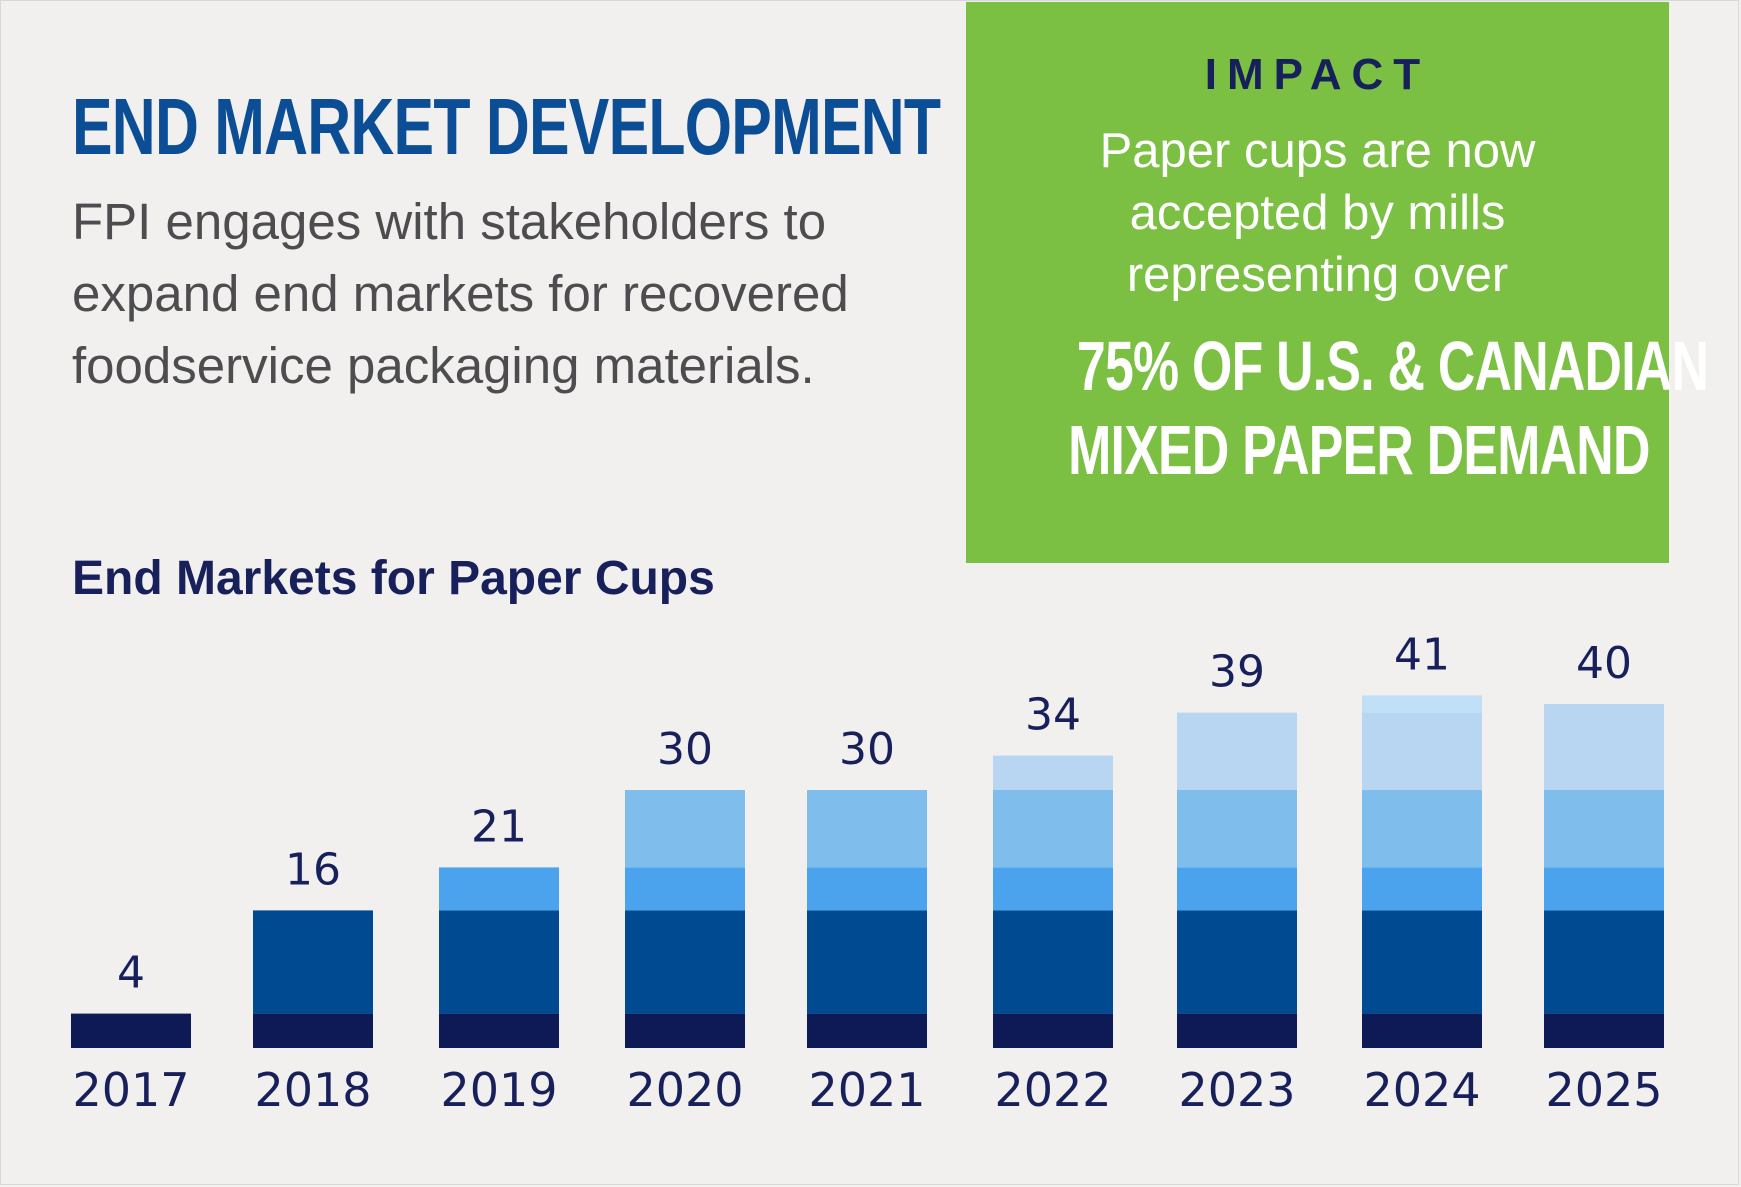 This screenshot has width=1741, height=1187. I want to click on bar-segment-2018-s1, so click(313, 1030).